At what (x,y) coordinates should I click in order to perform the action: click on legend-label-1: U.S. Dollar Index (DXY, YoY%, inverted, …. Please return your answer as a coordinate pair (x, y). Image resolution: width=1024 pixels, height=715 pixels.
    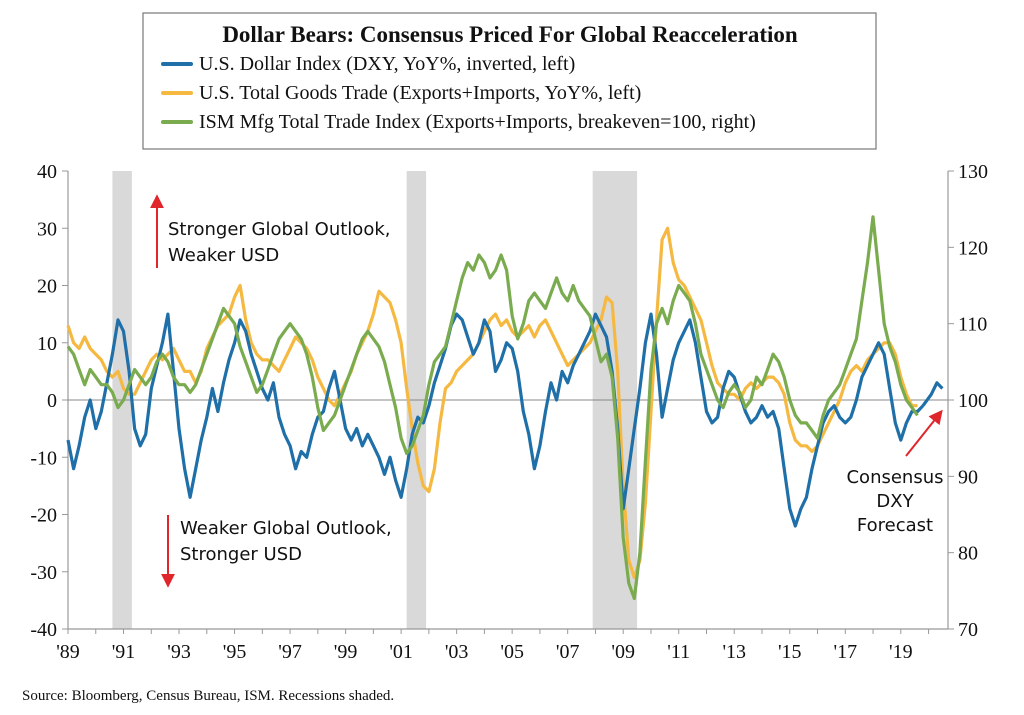
    Looking at the image, I should click on (387, 64).